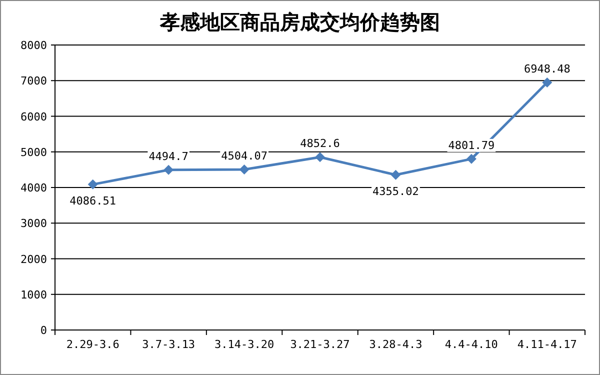 This screenshot has height=375, width=600. I want to click on data-label: 4801.79, so click(471, 145).